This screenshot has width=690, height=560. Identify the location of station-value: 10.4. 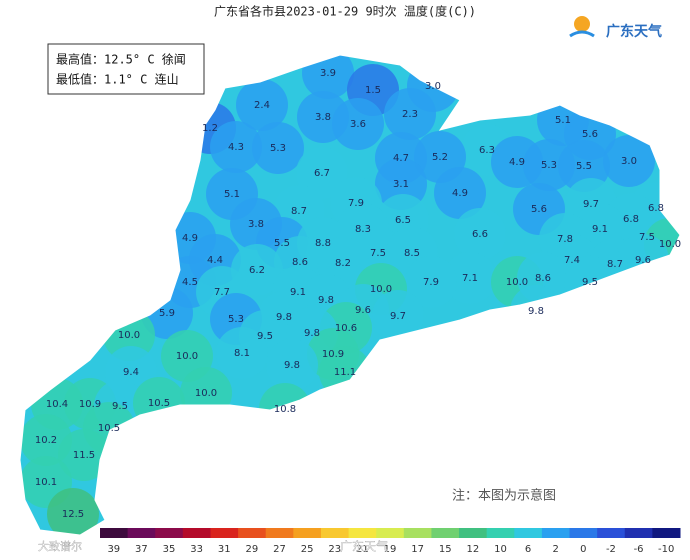
(57, 404).